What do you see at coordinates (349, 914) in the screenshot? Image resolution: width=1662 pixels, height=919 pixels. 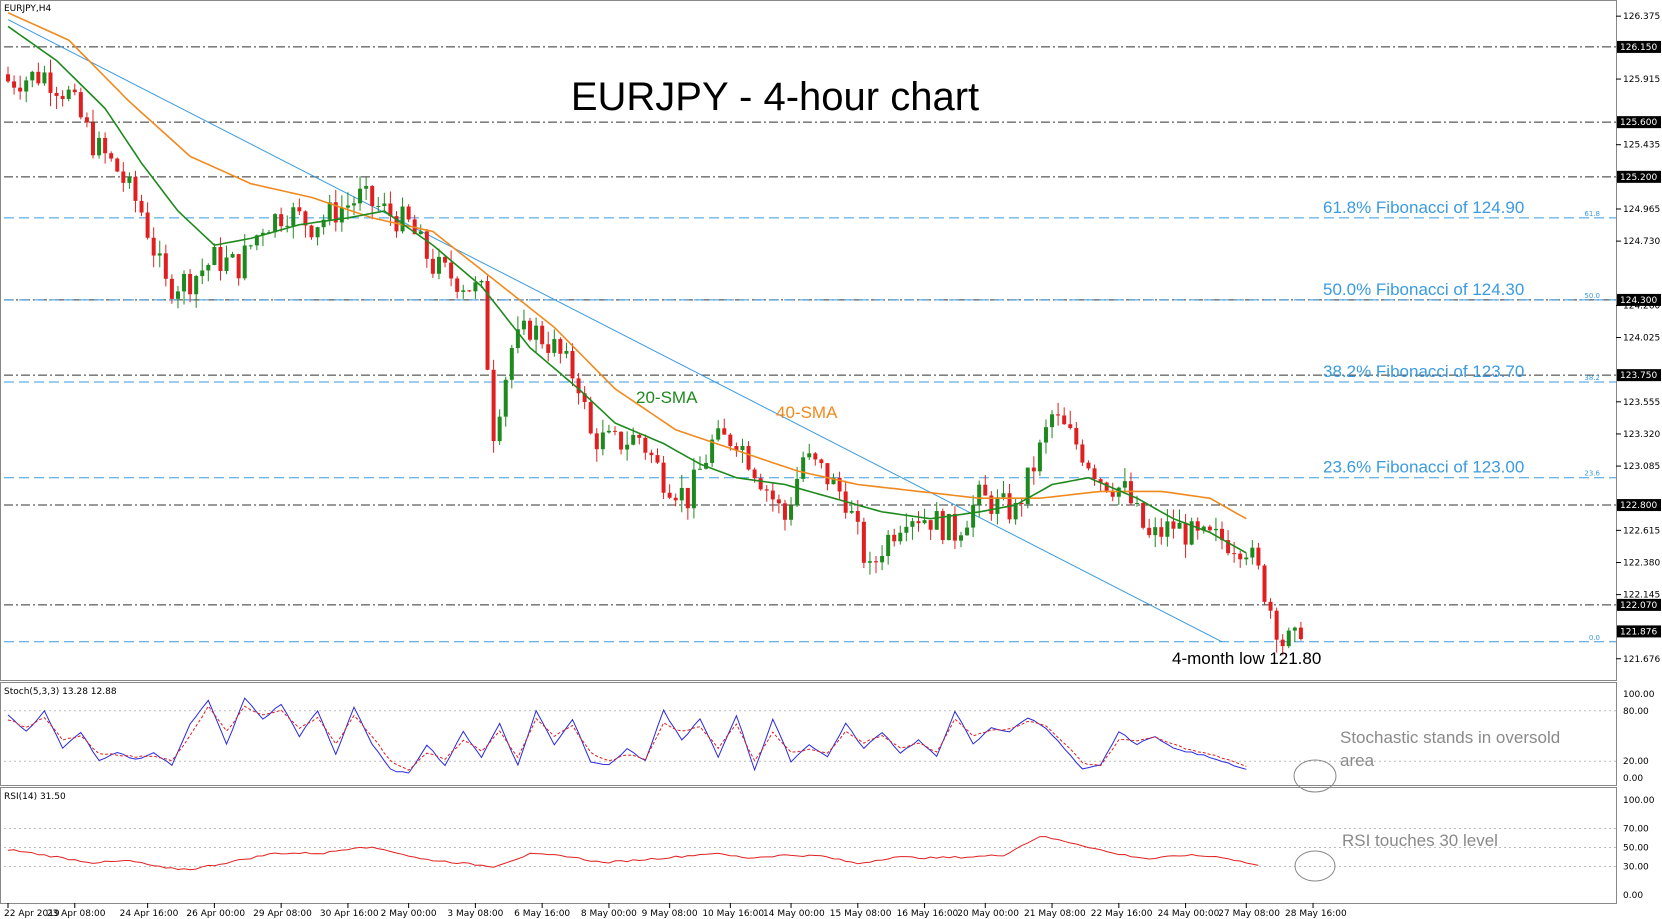 I see `time-tick-label: 30 Apr 16:00` at bounding box center [349, 914].